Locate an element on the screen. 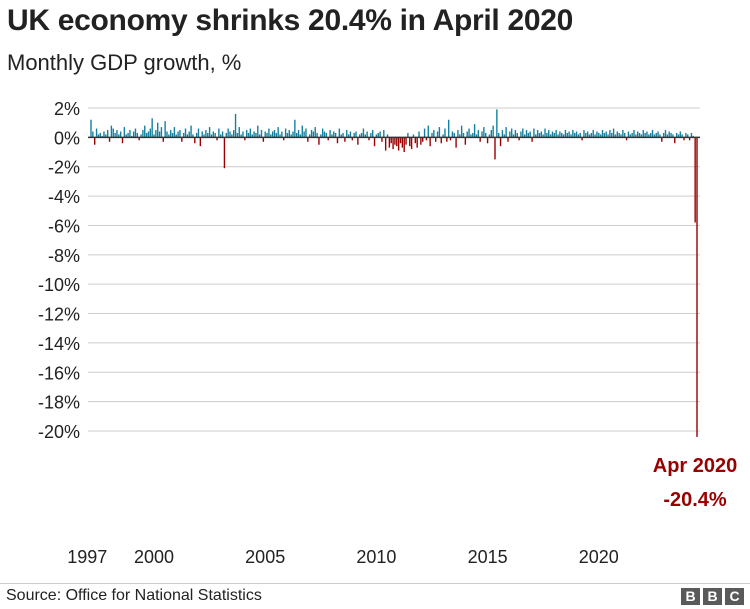 Image resolution: width=750 pixels, height=609 pixels. x-tick-label: 2015 is located at coordinates (488, 557).